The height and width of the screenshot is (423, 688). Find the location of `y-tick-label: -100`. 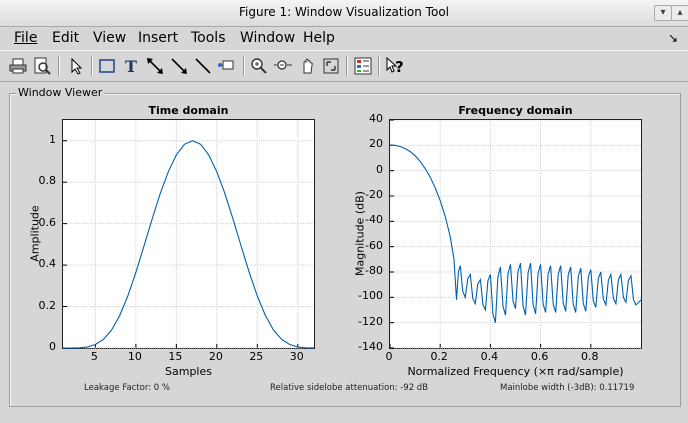

y-tick-label: -100 is located at coordinates (370, 296).